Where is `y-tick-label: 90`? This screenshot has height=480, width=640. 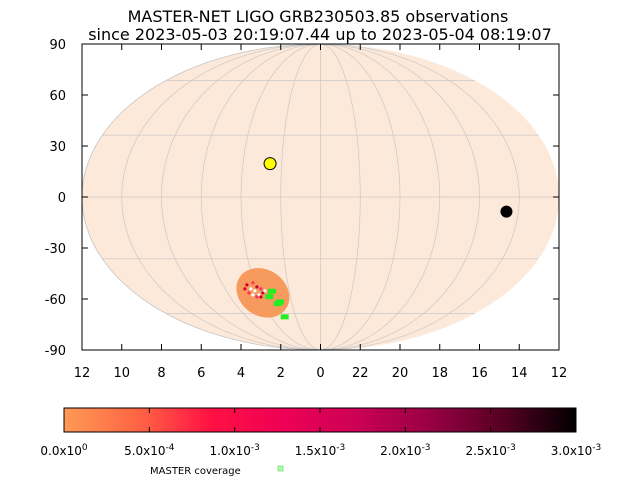 y-tick-label: 90 is located at coordinates (57, 45).